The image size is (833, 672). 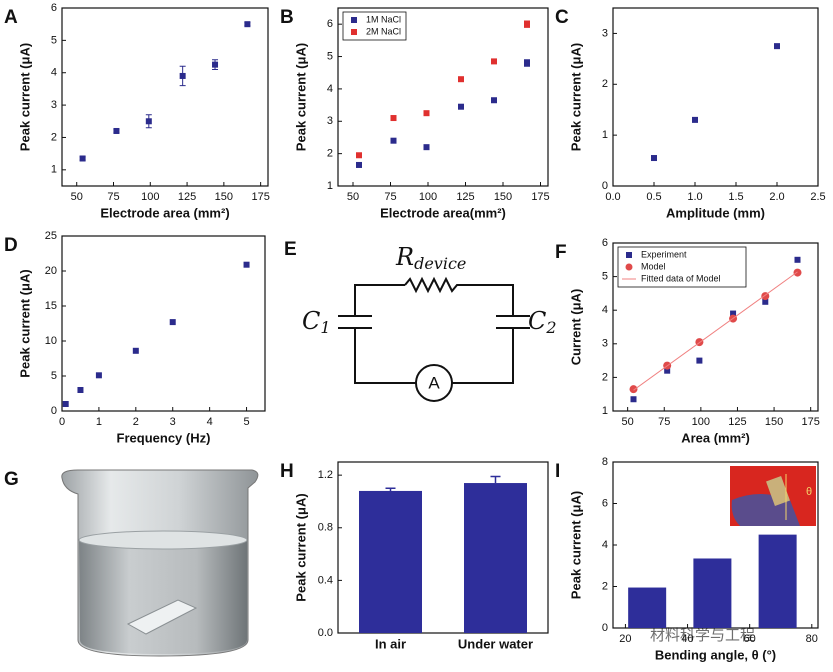 What do you see at coordinates (136, 422) in the screenshot?
I see `x-tick-label: 2` at bounding box center [136, 422].